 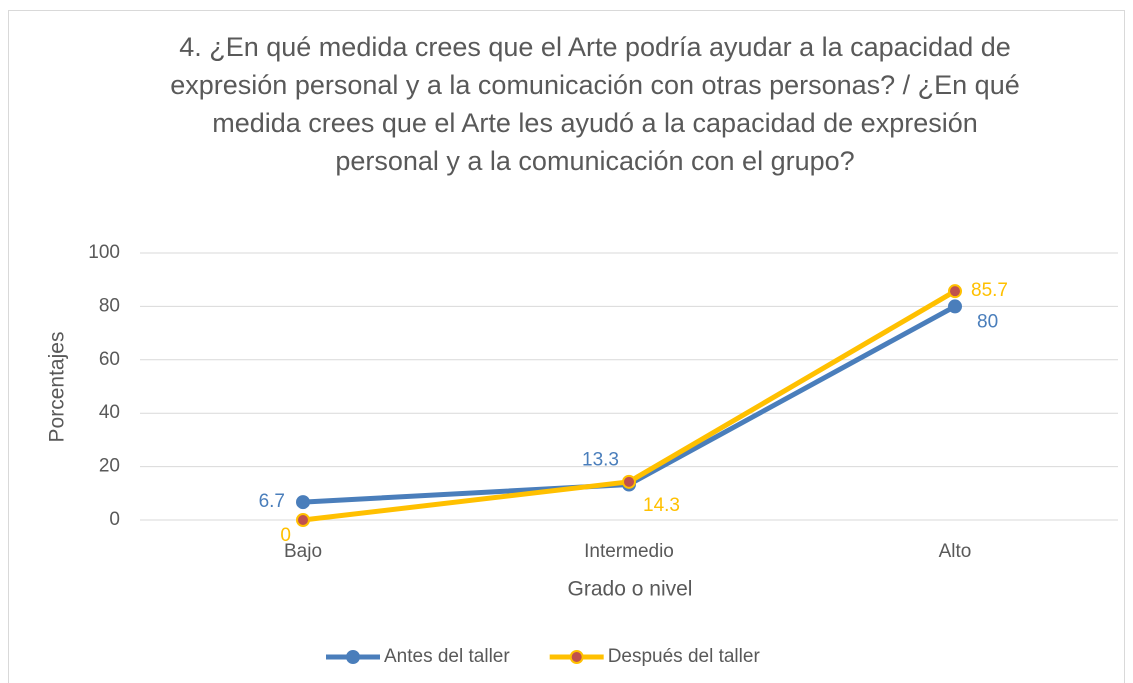 What do you see at coordinates (285, 535) in the screenshot?
I see `data-label: 0` at bounding box center [285, 535].